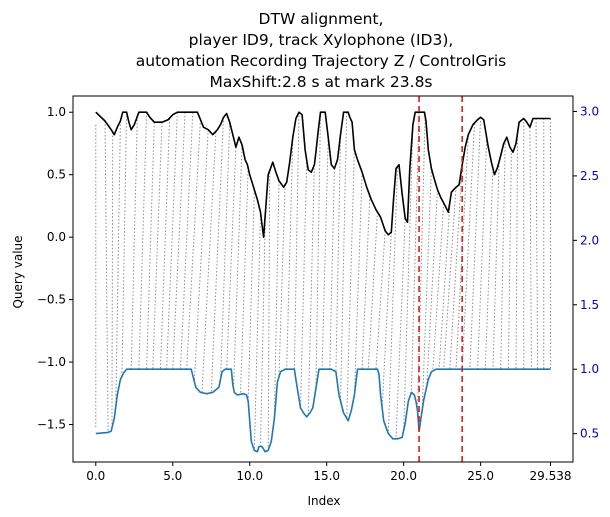  Describe the element at coordinates (480, 476) in the screenshot. I see `x-tick-label-5: 25.0` at that location.